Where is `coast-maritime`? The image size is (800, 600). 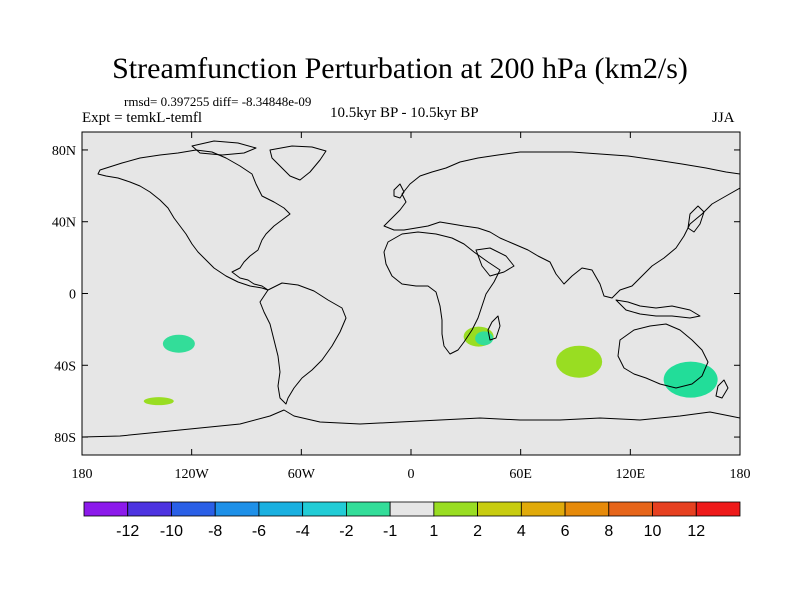
coast-maritime is located at coordinates (658, 309).